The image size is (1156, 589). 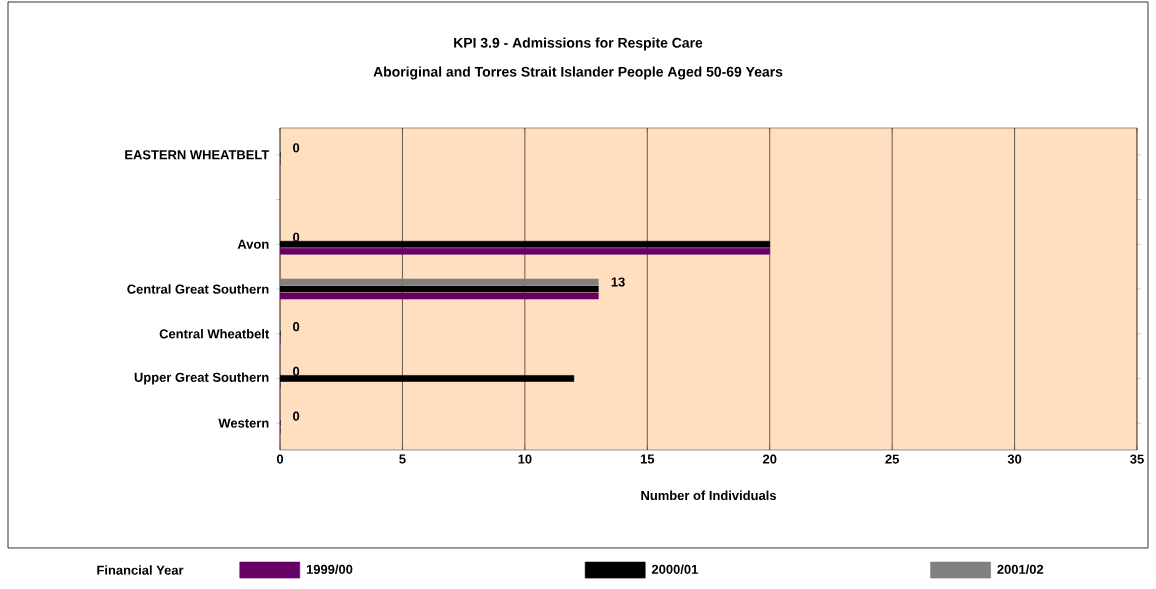 What do you see at coordinates (578, 44) in the screenshot?
I see `chart-title: KPI 3.9 - Admissions for Respite Care` at bounding box center [578, 44].